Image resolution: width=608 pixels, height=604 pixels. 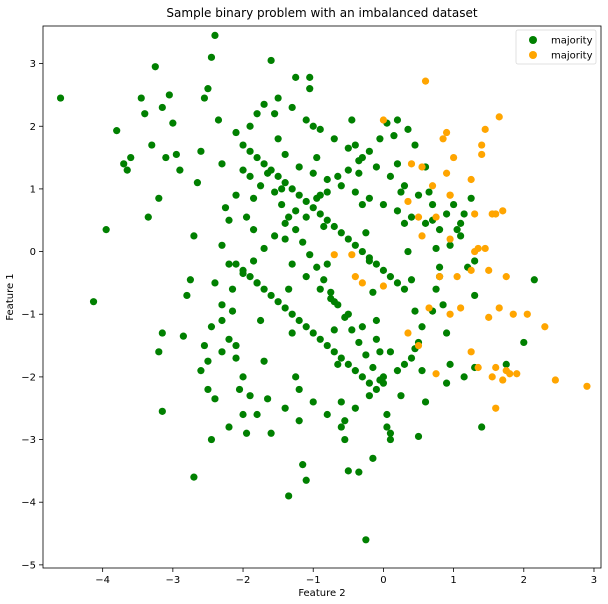 I want to click on x-tick-label-1: −3, so click(x=172, y=580).